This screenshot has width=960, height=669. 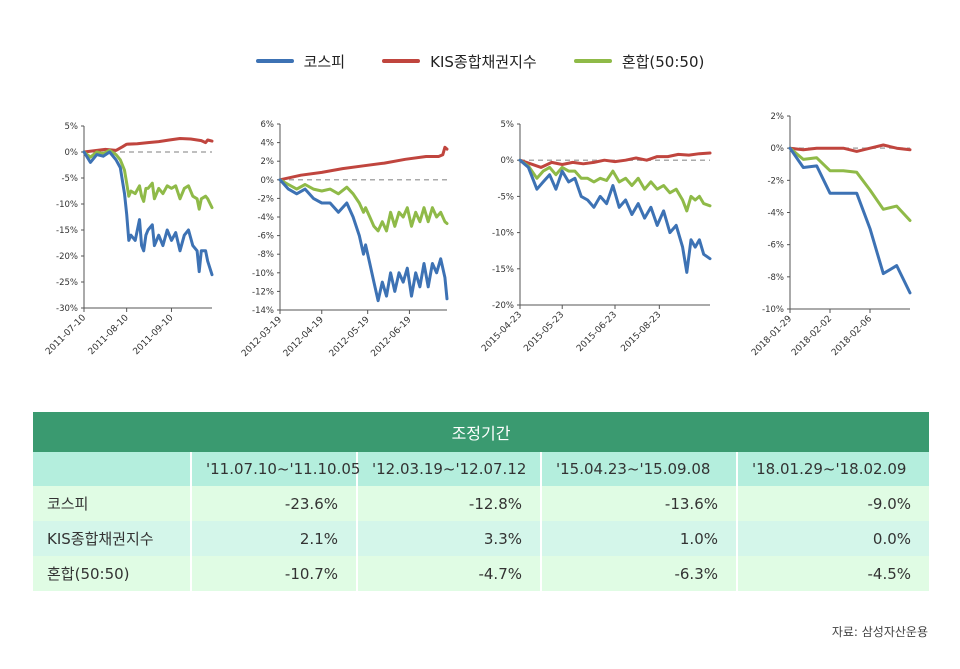 I want to click on row-label-mixed: 혼합(50:50), so click(x=112, y=573).